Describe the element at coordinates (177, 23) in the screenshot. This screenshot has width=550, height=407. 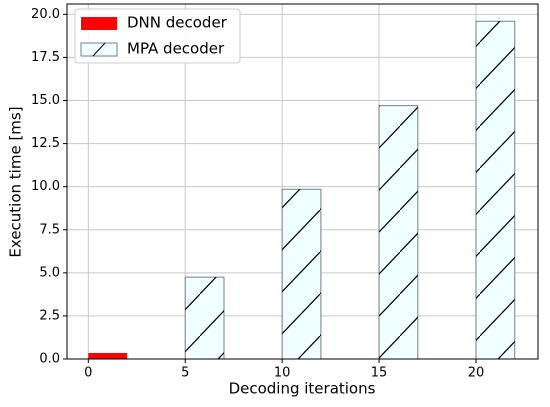
I see `legend-label: DNN decoder` at that location.